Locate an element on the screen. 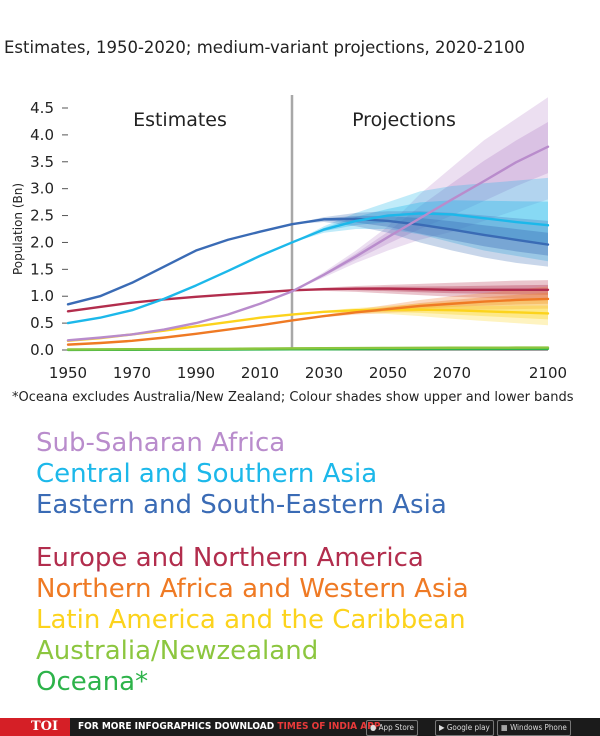  y-tick-label: 1.0 is located at coordinates (42, 296).